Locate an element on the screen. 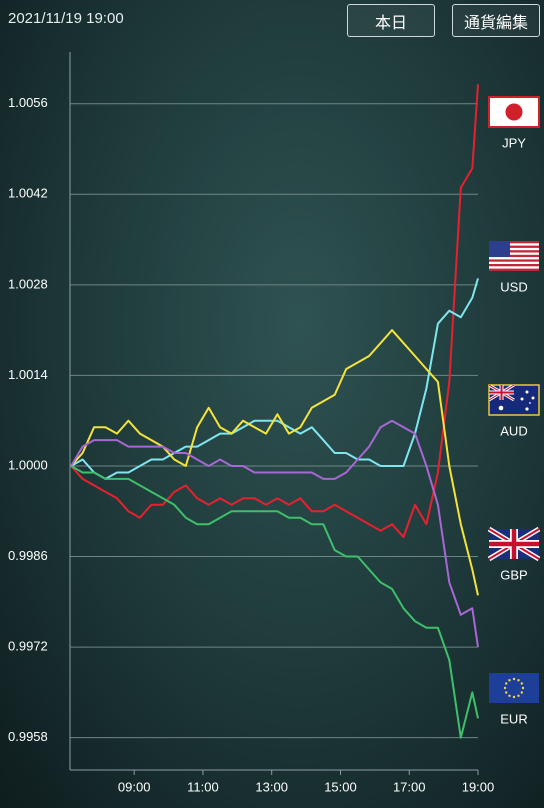 The width and height of the screenshot is (544, 808). y-tick-label: 1.0056 is located at coordinates (28, 102).